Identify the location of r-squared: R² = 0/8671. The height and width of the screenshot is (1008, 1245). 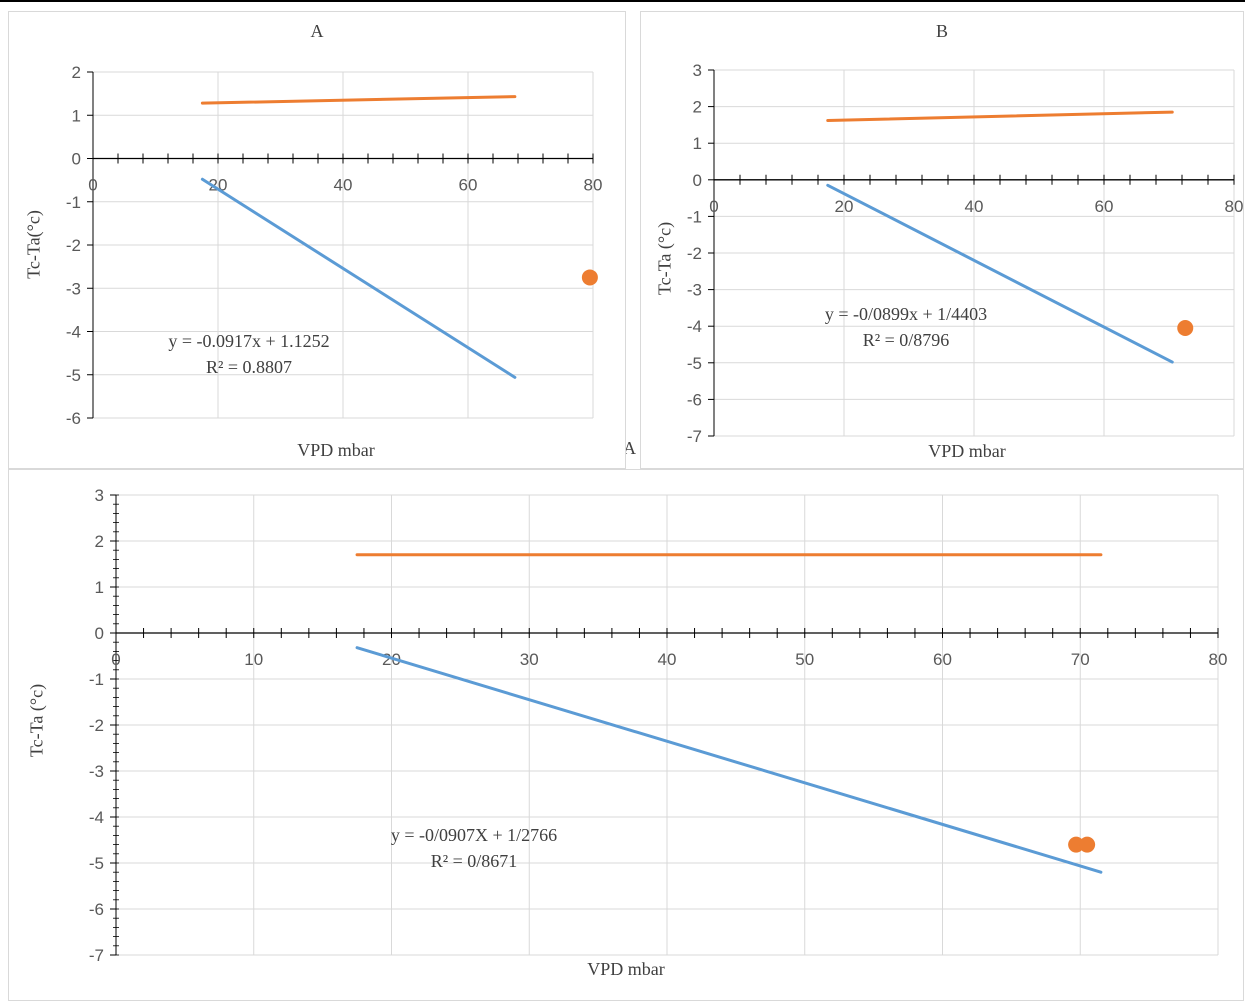
(474, 861).